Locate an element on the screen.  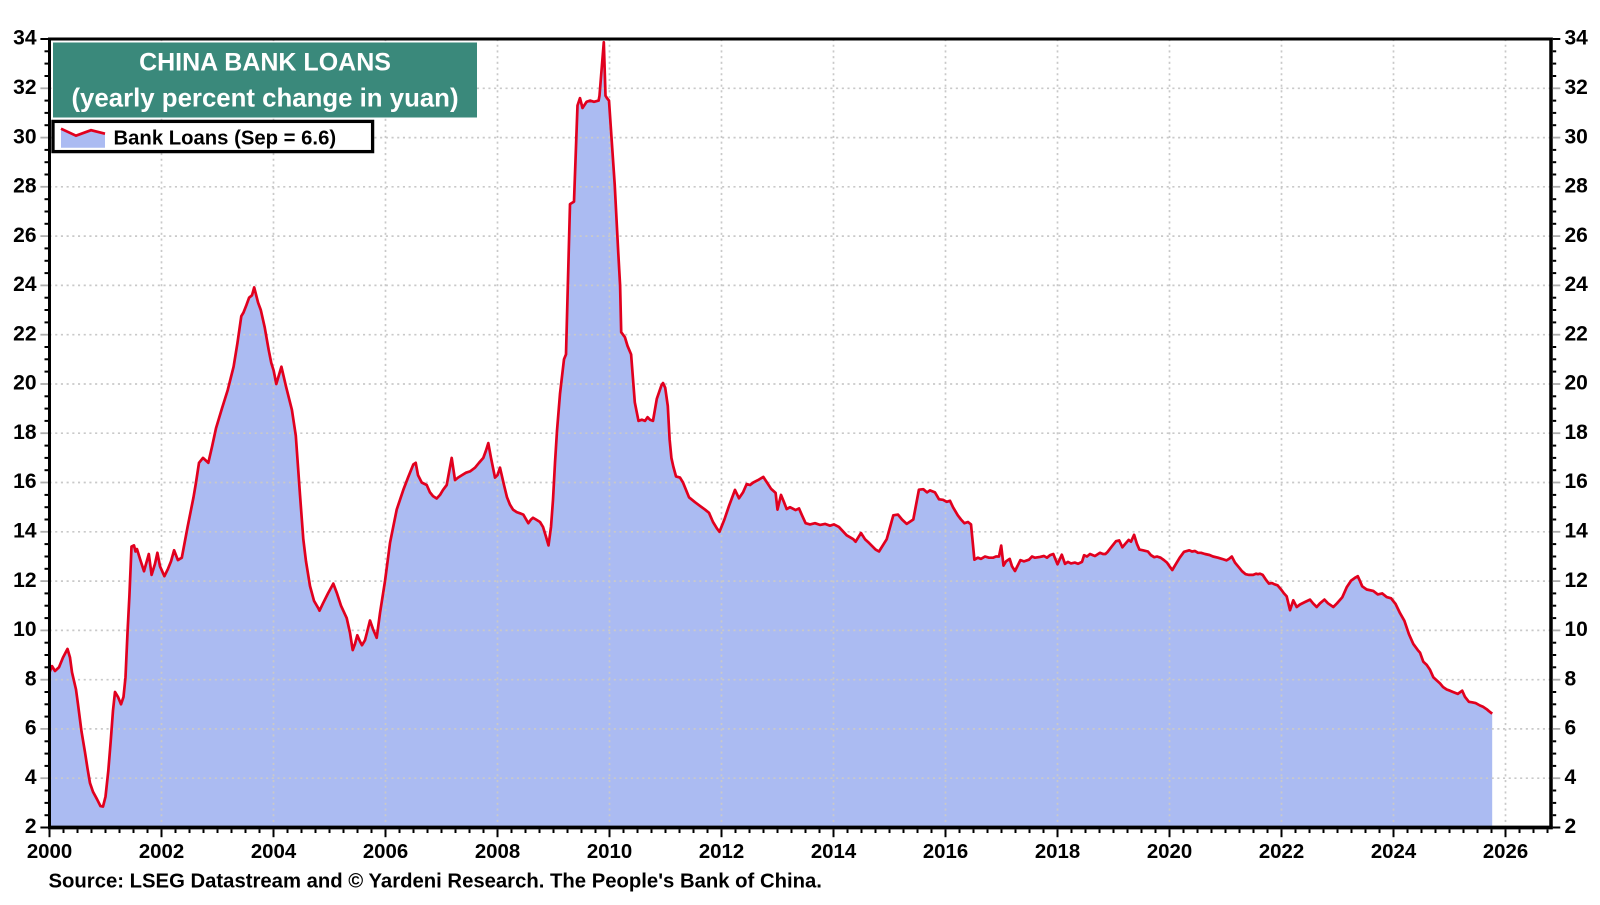
svg-text: 2012 is located at coordinates (721, 852).